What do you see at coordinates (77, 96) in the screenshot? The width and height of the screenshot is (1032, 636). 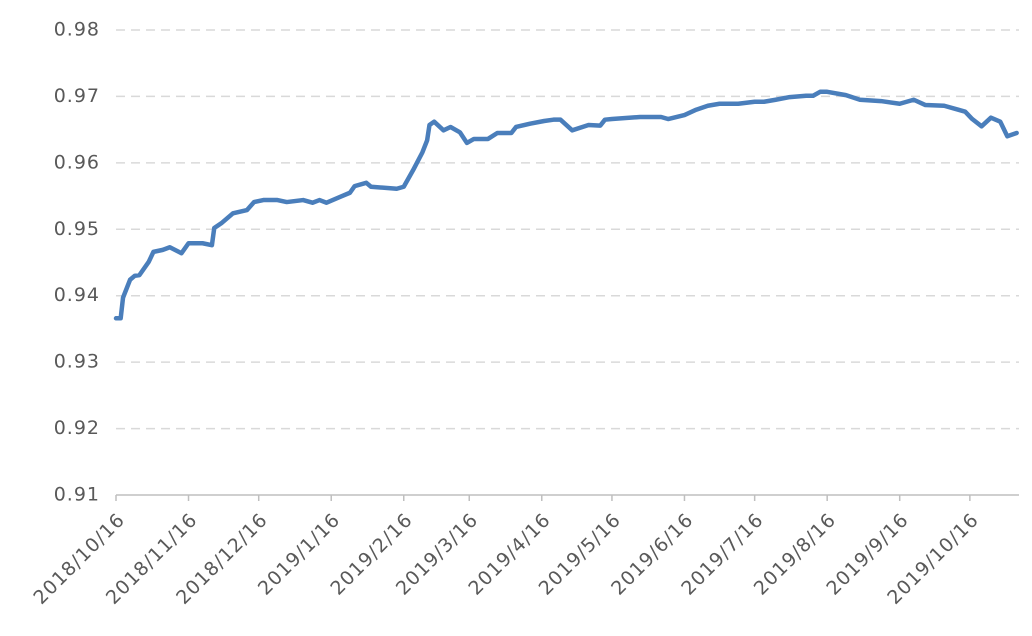 I see `y-tick-label: 0.97` at bounding box center [77, 96].